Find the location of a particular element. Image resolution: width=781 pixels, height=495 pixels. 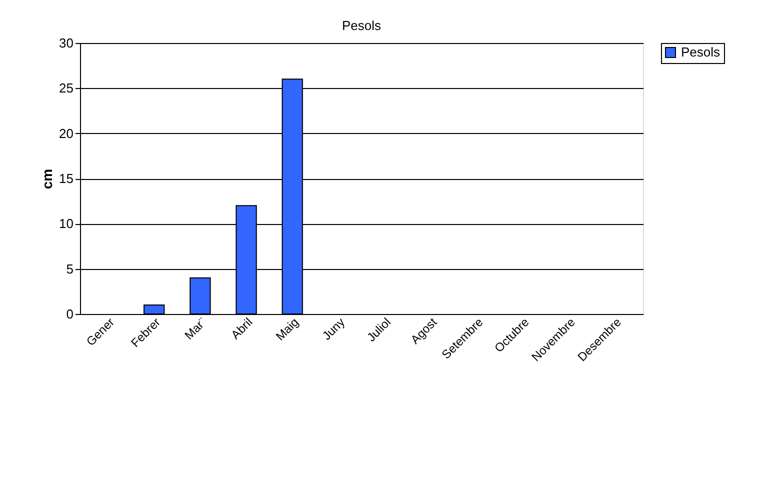

chart-title: Pesols is located at coordinates (362, 25).